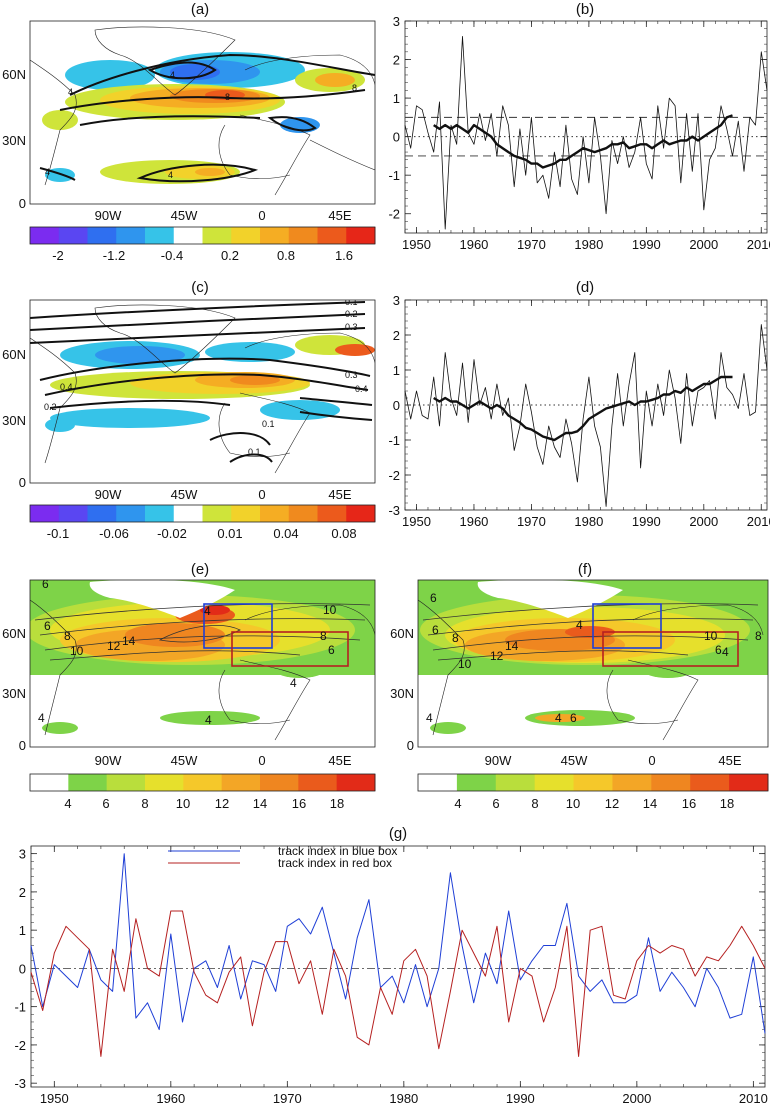  What do you see at coordinates (337, 803) in the screenshot?
I see `colorbar-e-label: 18` at bounding box center [337, 803].